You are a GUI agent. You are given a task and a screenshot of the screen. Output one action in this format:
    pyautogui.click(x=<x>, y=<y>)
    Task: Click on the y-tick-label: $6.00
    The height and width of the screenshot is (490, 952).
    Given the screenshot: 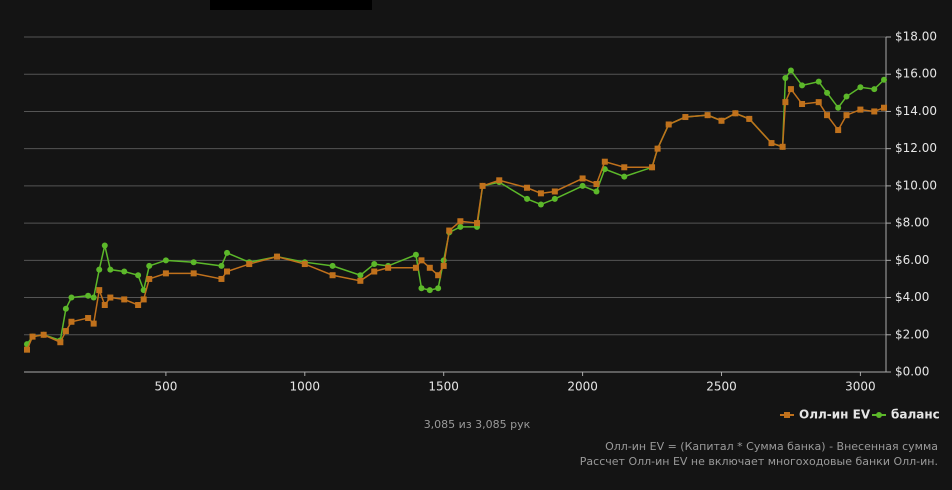 What is the action you would take?
    pyautogui.click(x=912, y=260)
    